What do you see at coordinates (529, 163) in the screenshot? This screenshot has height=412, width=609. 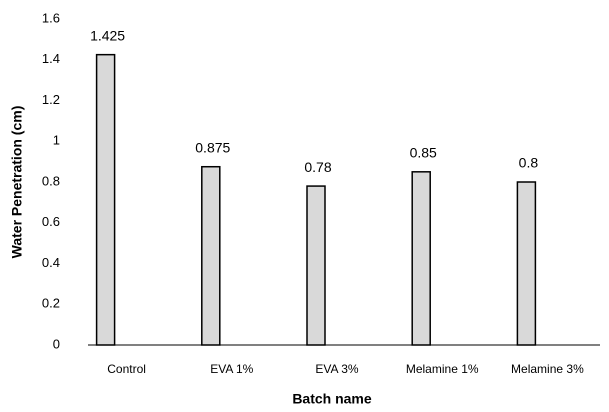 I see `data-label: 0.8` at bounding box center [529, 163].